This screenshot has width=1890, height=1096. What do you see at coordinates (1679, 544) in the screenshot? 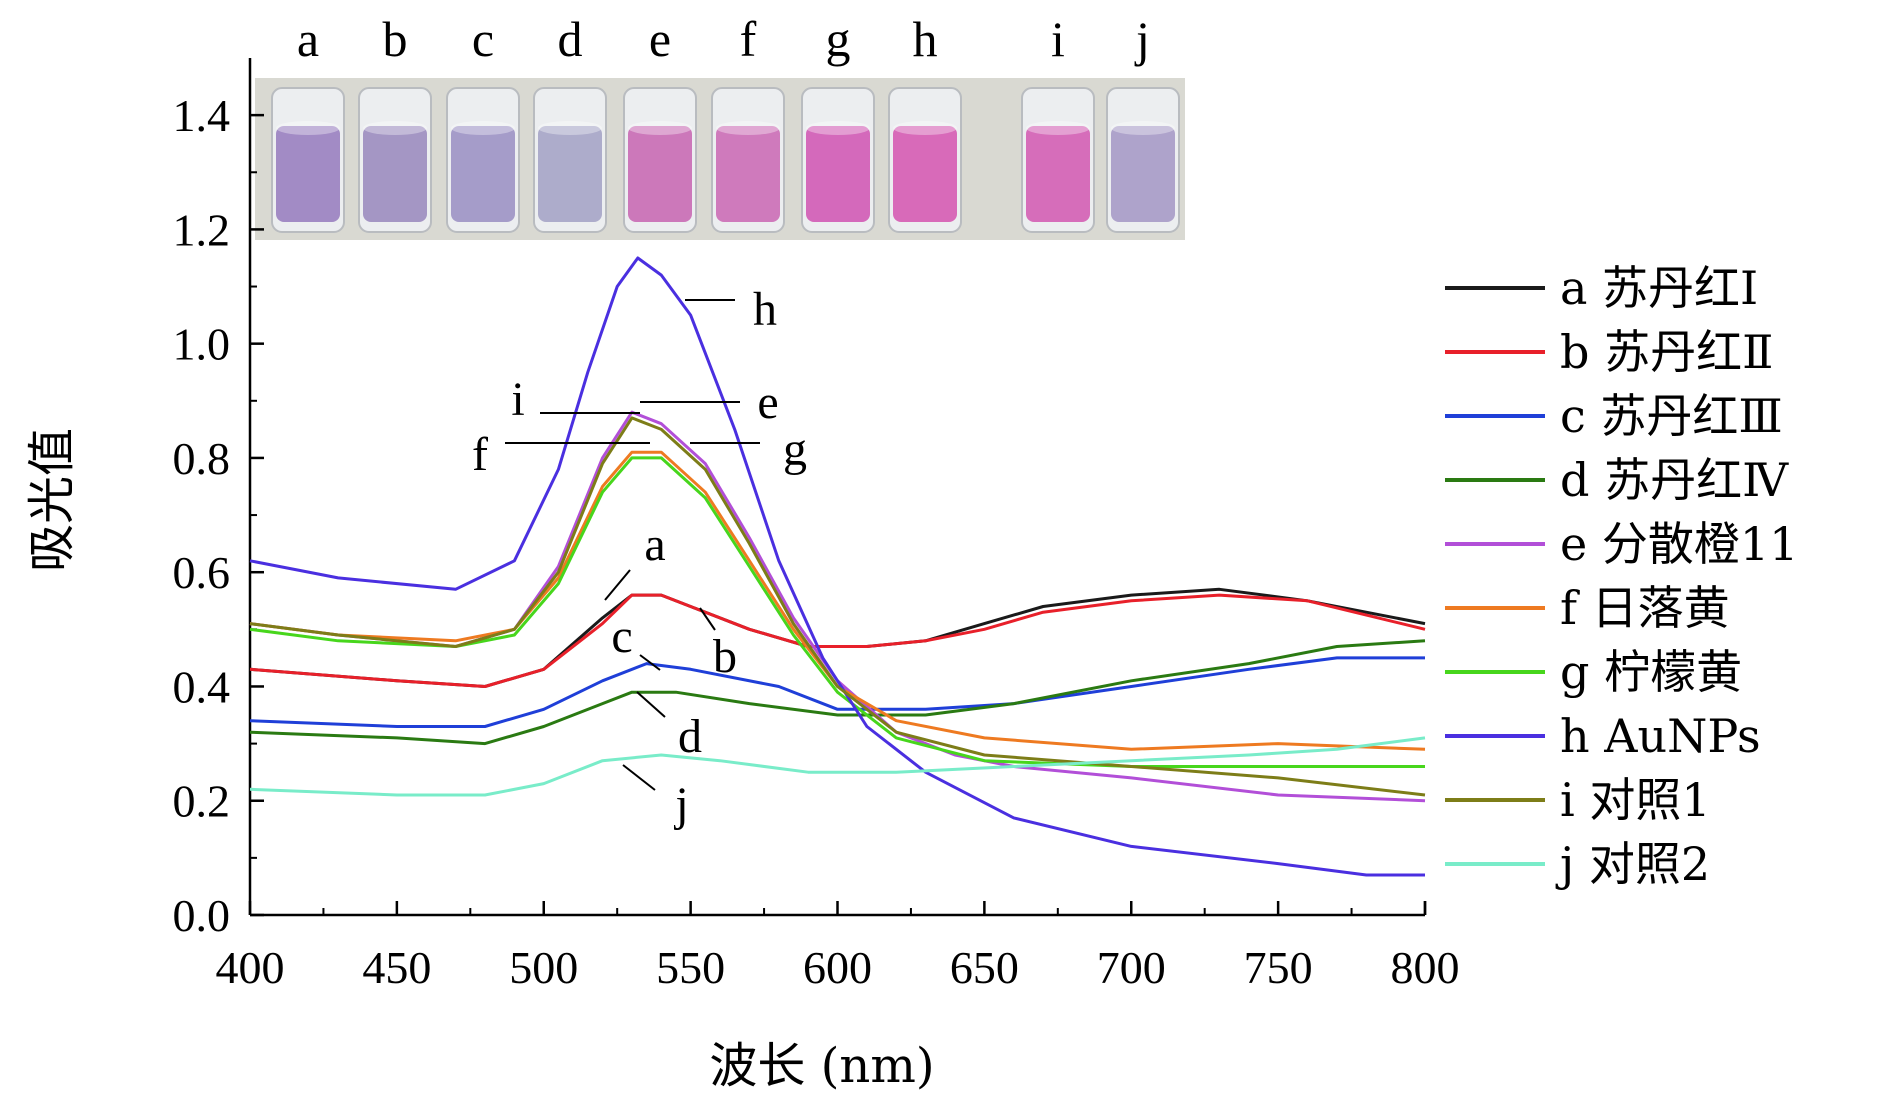
I see `legend-entry: e 分散橙11` at bounding box center [1679, 544].